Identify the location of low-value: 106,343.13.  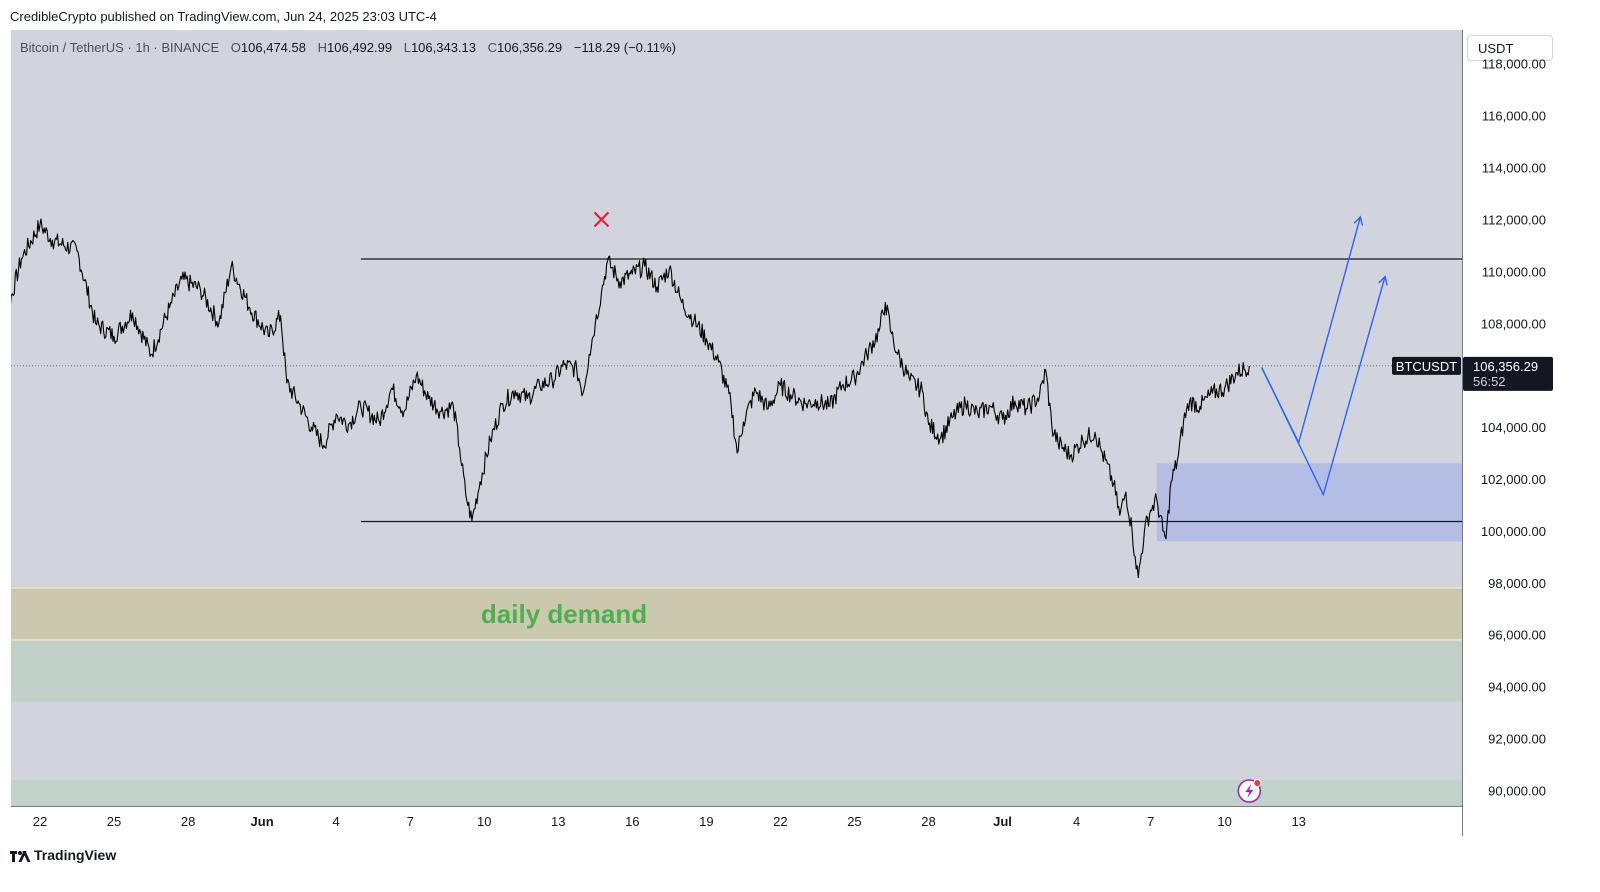
(443, 47).